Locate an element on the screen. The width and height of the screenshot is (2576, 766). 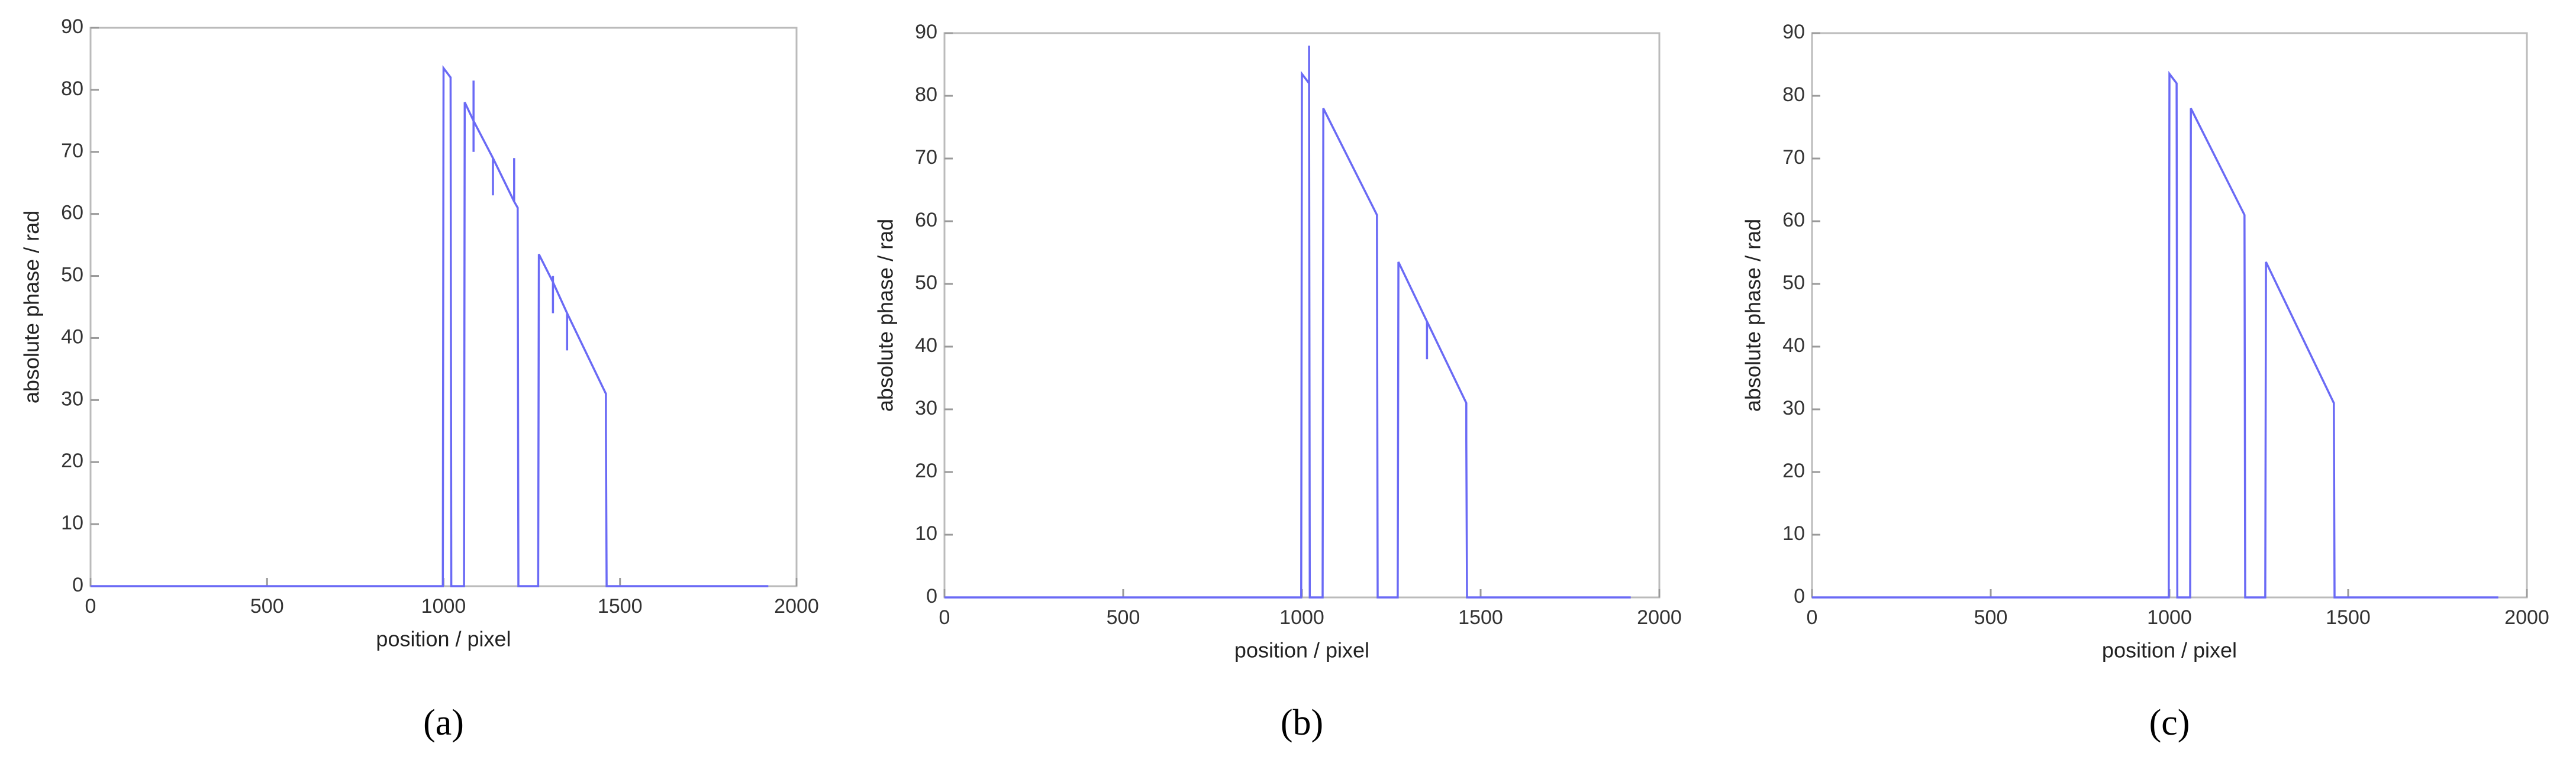
caption: (c) is located at coordinates (2169, 723).